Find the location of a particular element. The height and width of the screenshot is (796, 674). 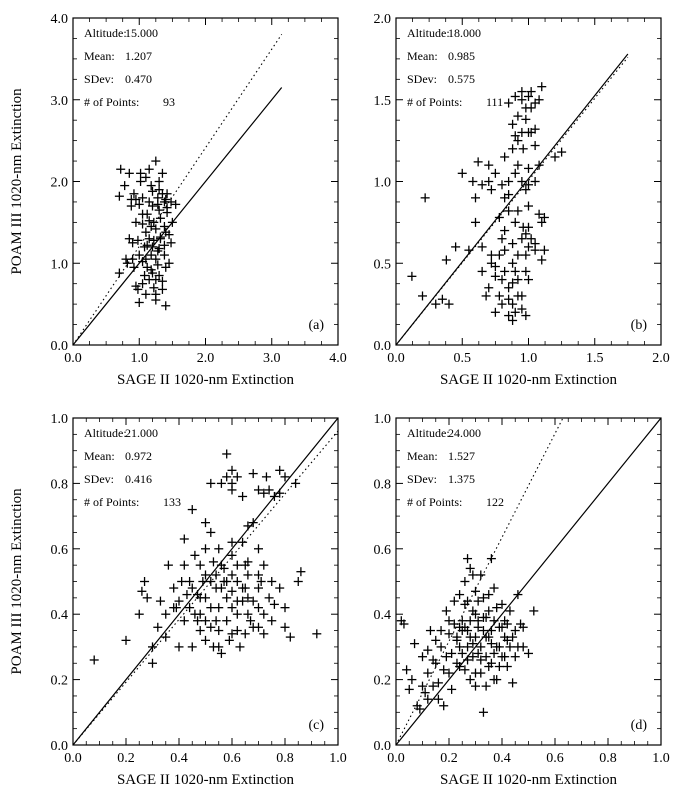

y-tick-label: 4.0 is located at coordinates (60, 19).